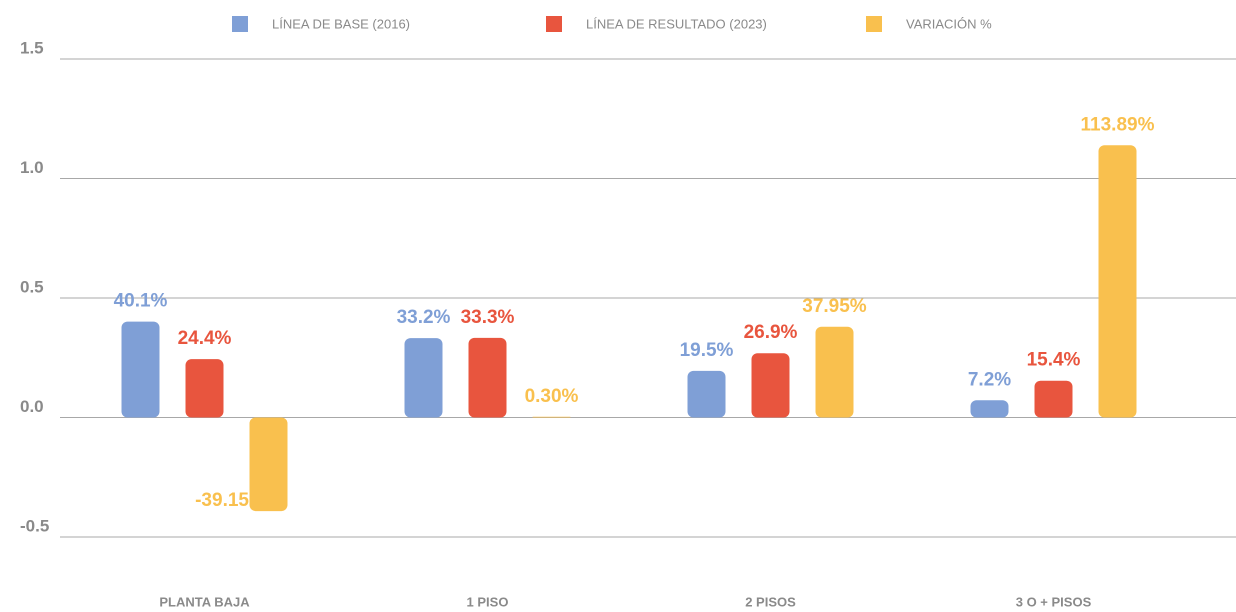  I want to click on x-tick-label: 2 PISOS, so click(770, 601).